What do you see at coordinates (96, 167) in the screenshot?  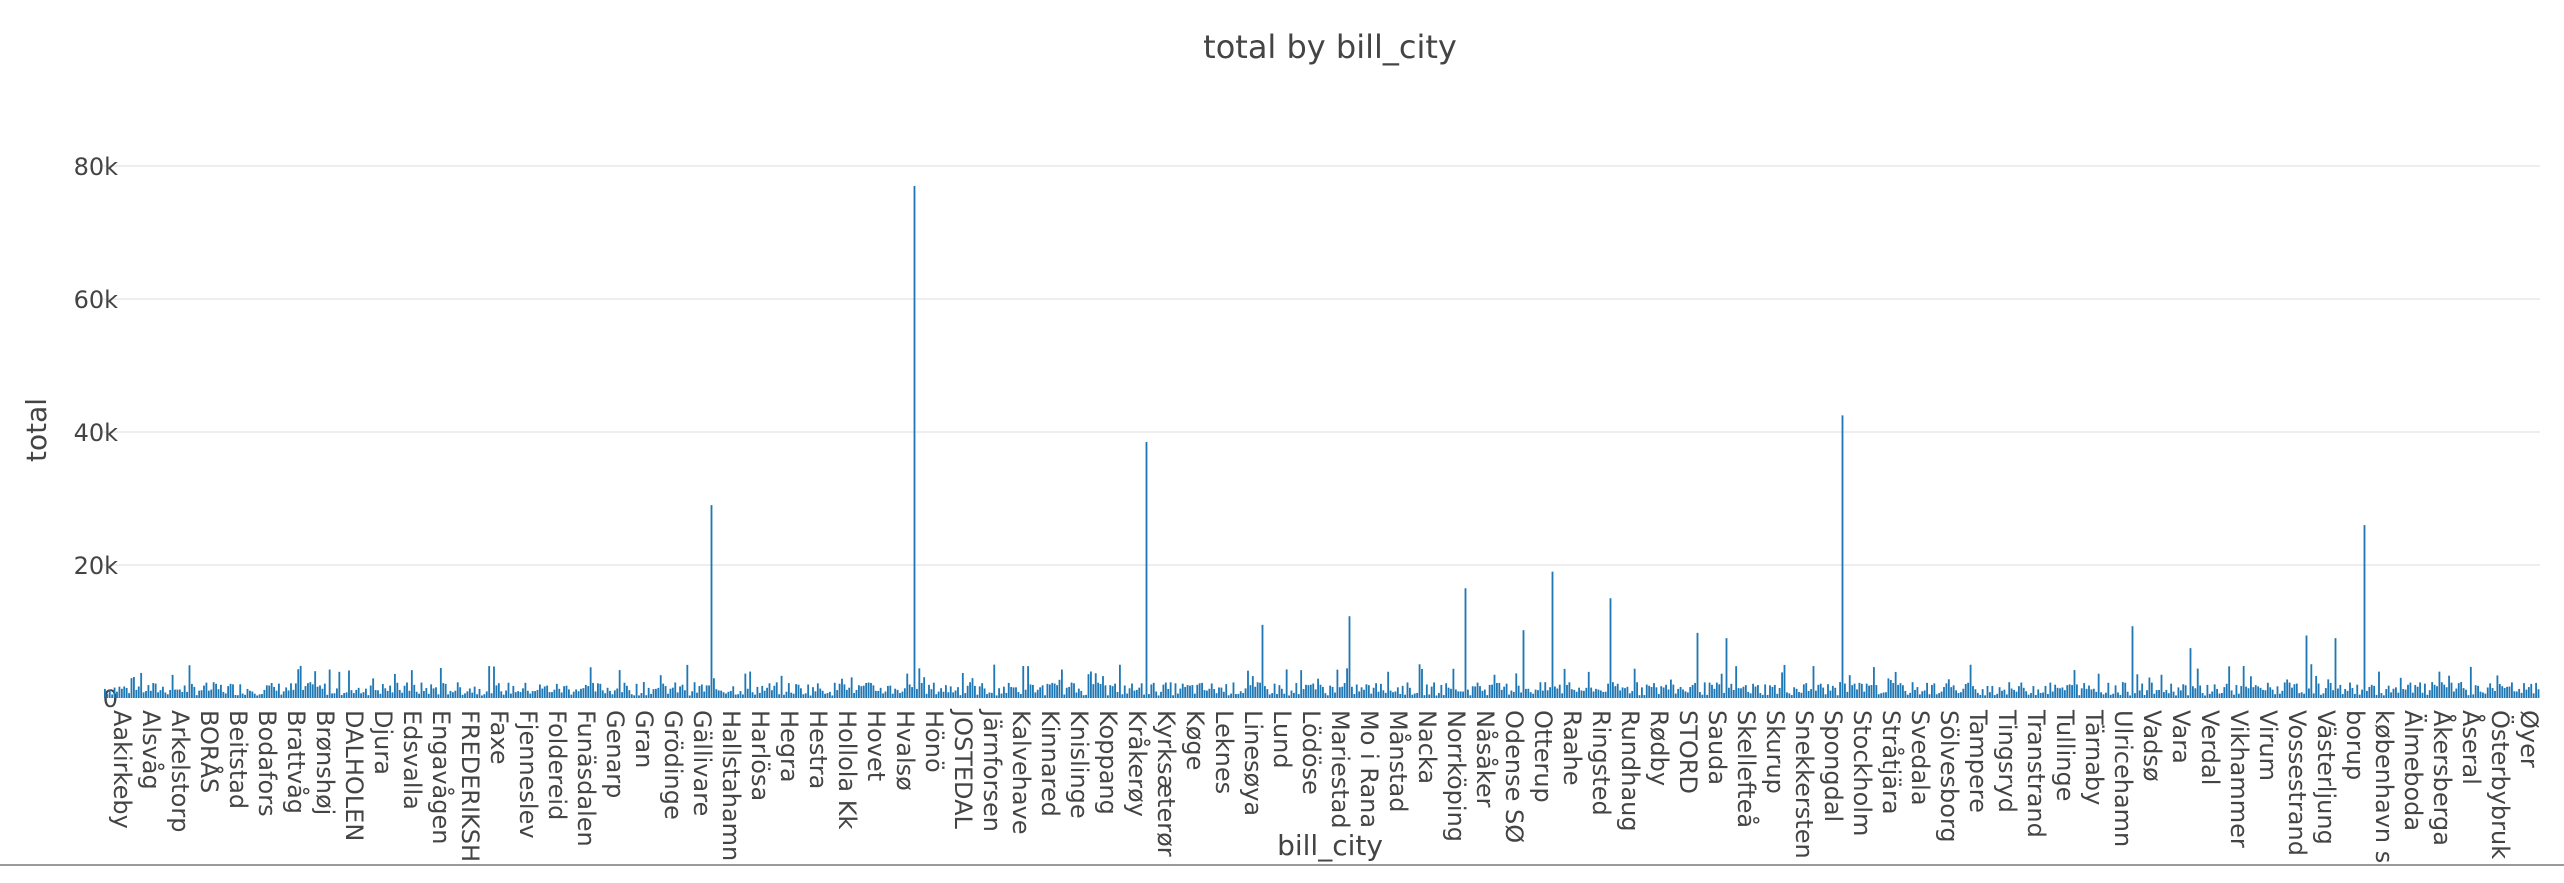 I see `y-tick-label: 80k` at bounding box center [96, 167].